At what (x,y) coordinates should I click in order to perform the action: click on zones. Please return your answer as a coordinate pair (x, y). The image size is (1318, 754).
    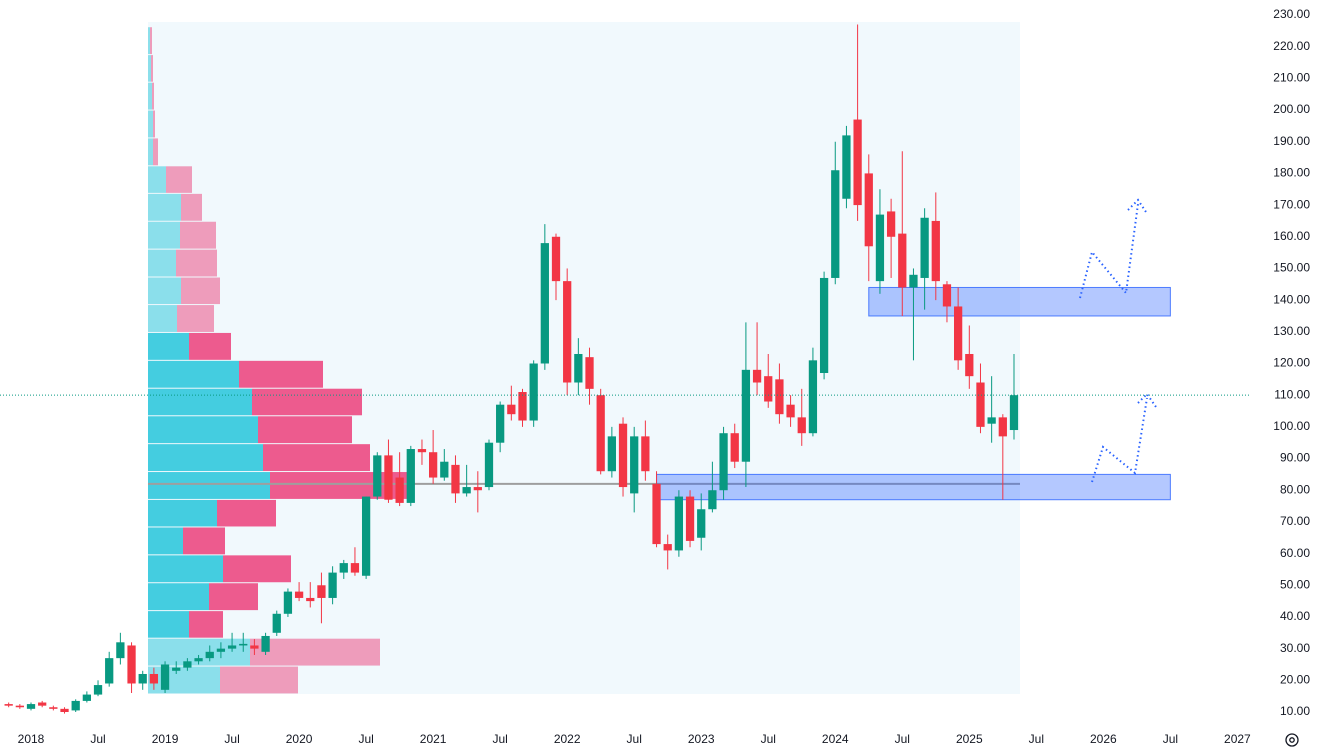
    Looking at the image, I should click on (913, 393).